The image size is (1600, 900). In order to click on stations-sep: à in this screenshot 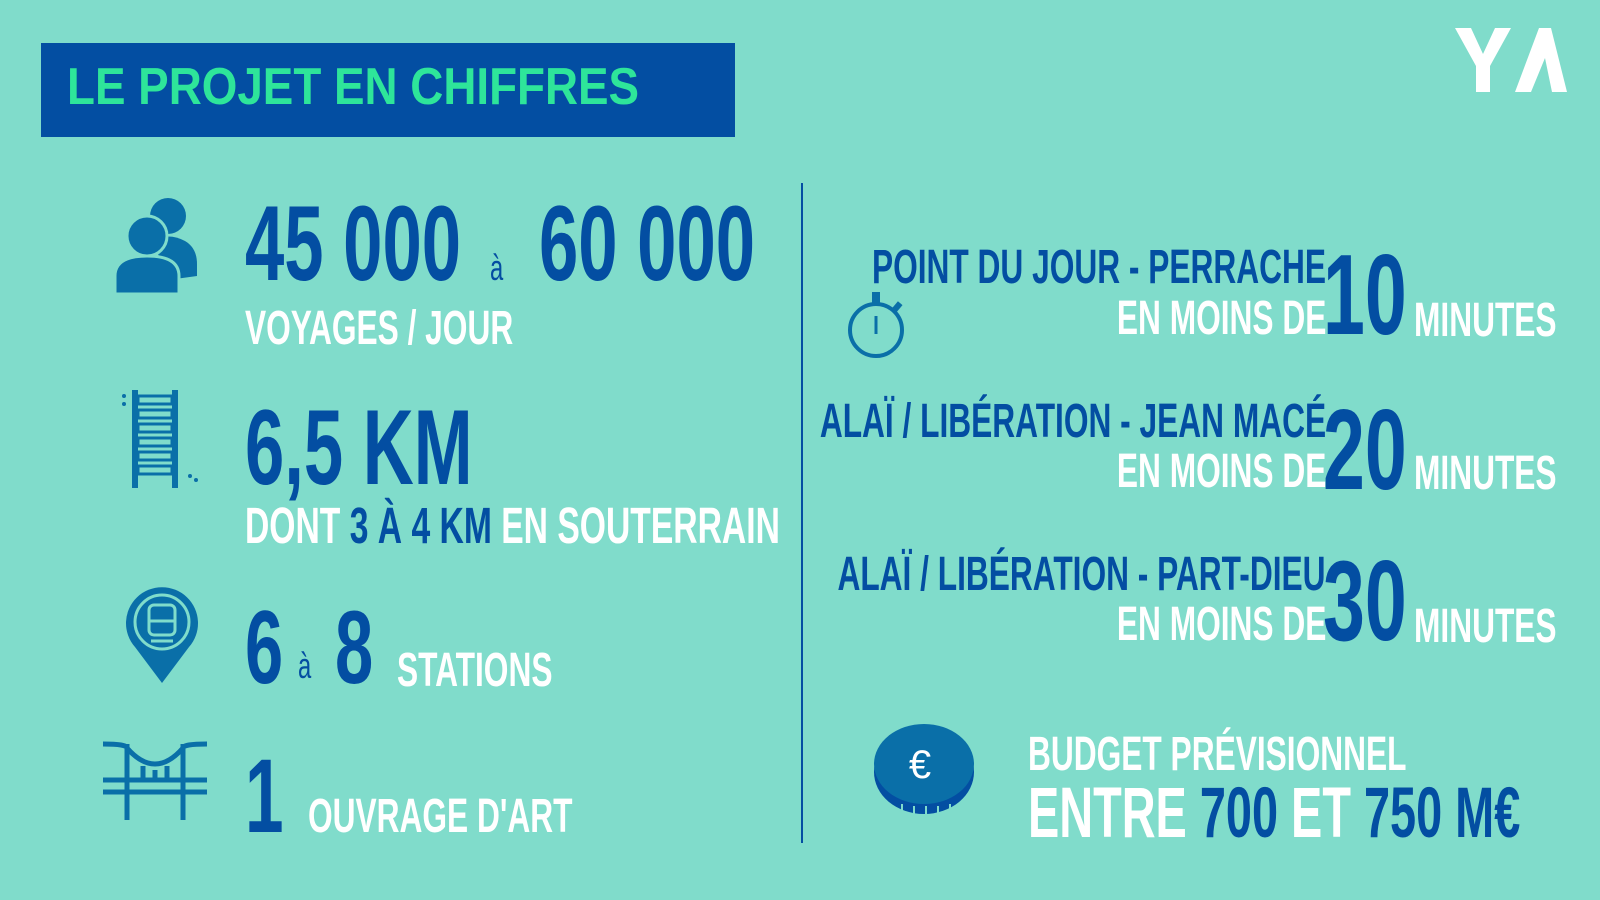, I will do `click(305, 665)`.